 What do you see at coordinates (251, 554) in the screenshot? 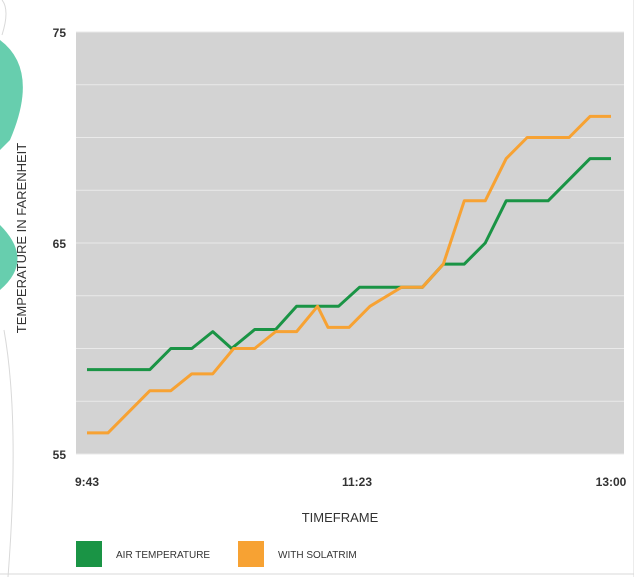
I see `legend-swatch-with-solatrim` at bounding box center [251, 554].